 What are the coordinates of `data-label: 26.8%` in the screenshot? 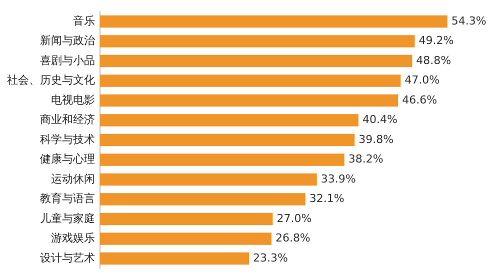 It's located at (292, 238).